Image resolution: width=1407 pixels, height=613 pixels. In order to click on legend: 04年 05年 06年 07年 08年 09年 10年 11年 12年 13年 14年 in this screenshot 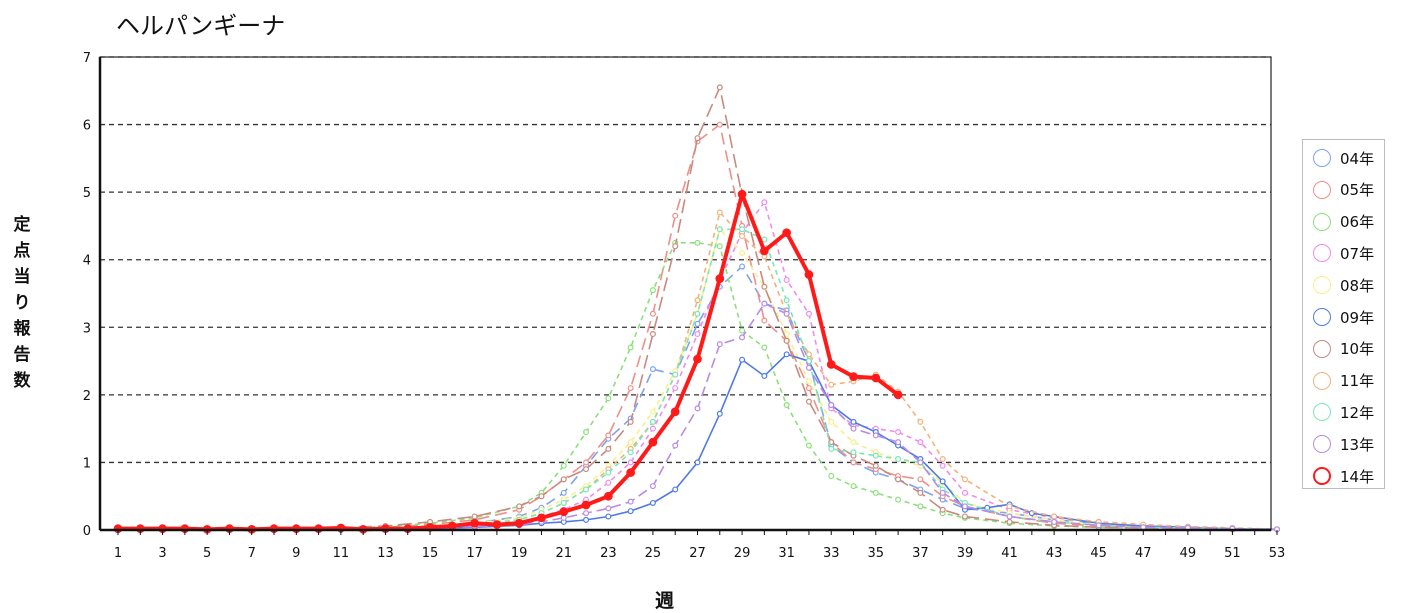, I will do `click(1343, 314)`.